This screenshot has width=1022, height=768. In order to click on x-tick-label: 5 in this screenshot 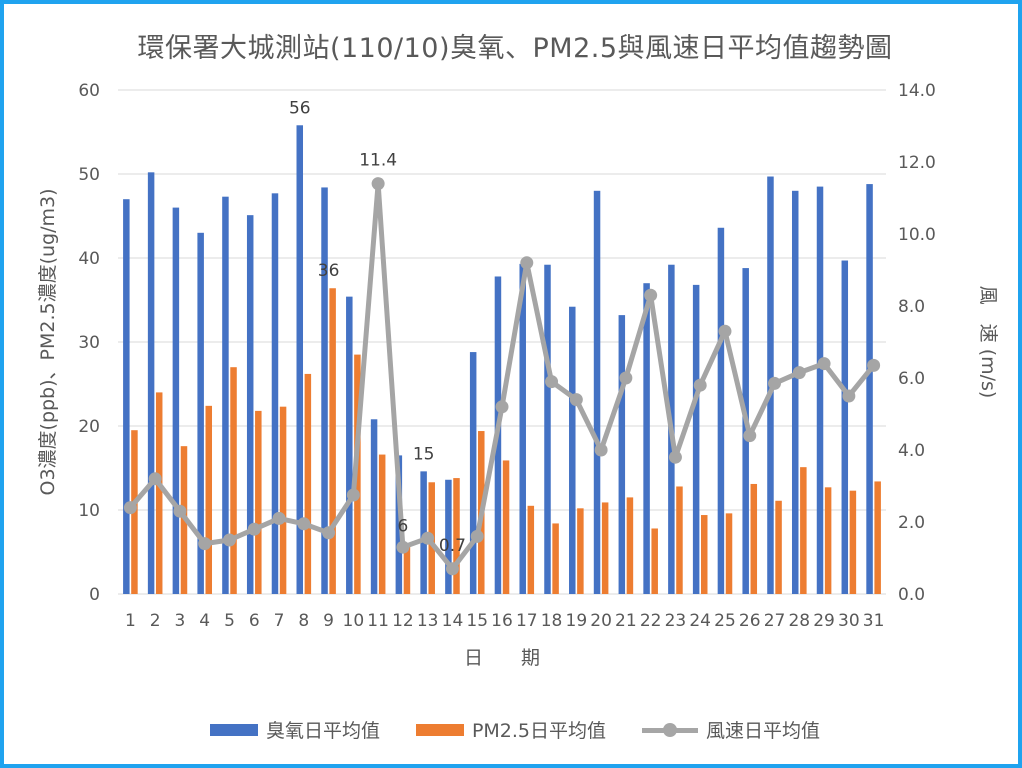, I will do `click(229, 621)`.